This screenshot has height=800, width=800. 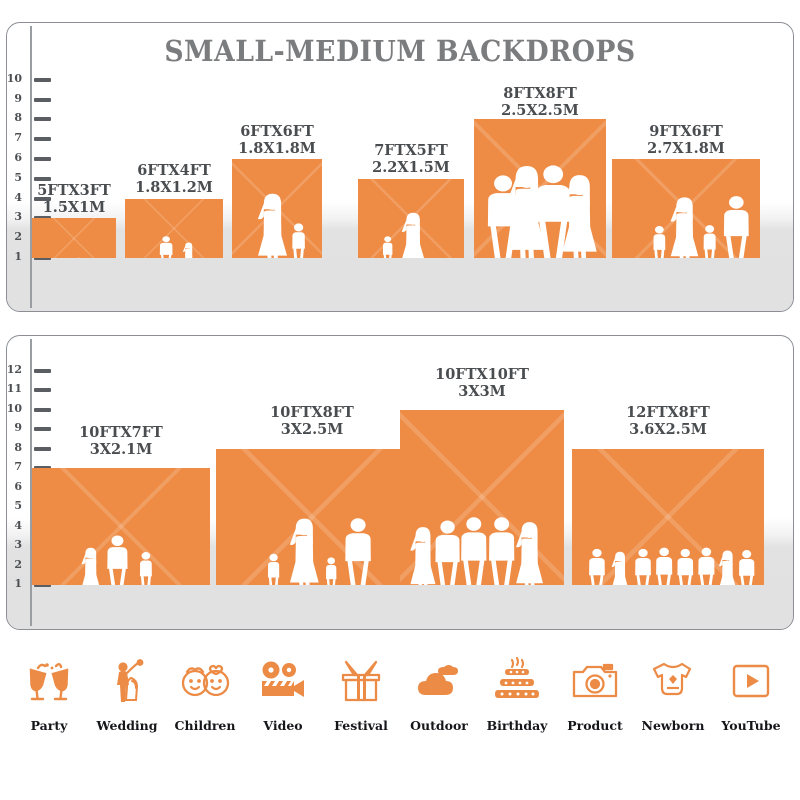 I want to click on use-case-item-newborn: Newborn, so click(x=673, y=694).